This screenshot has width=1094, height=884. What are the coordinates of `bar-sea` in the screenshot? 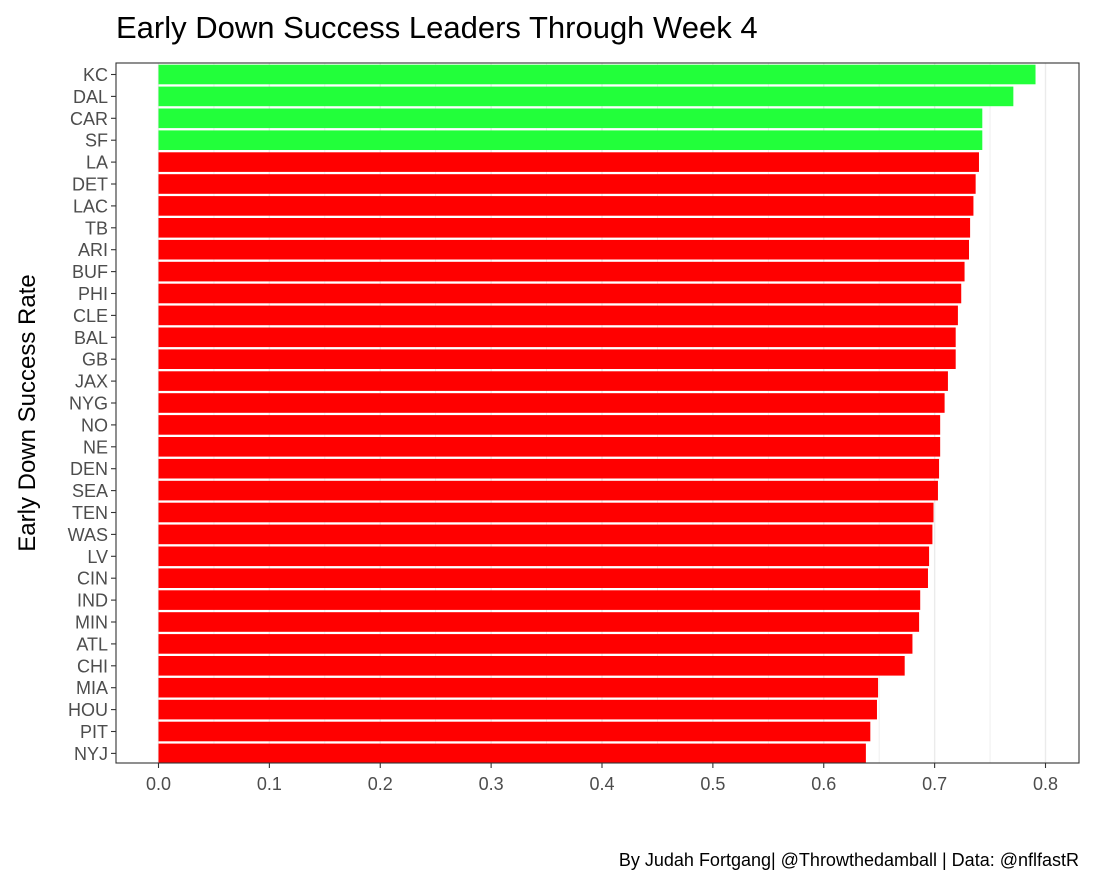 It's located at (548, 490).